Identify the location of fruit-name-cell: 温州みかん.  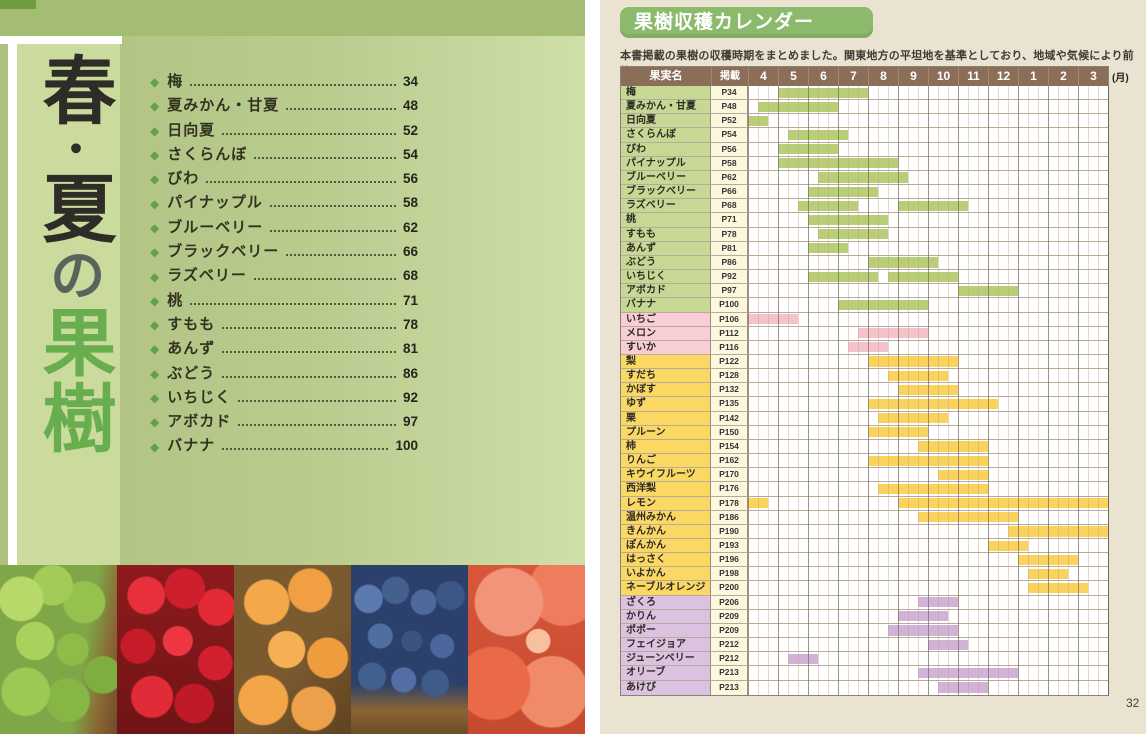
(666, 517).